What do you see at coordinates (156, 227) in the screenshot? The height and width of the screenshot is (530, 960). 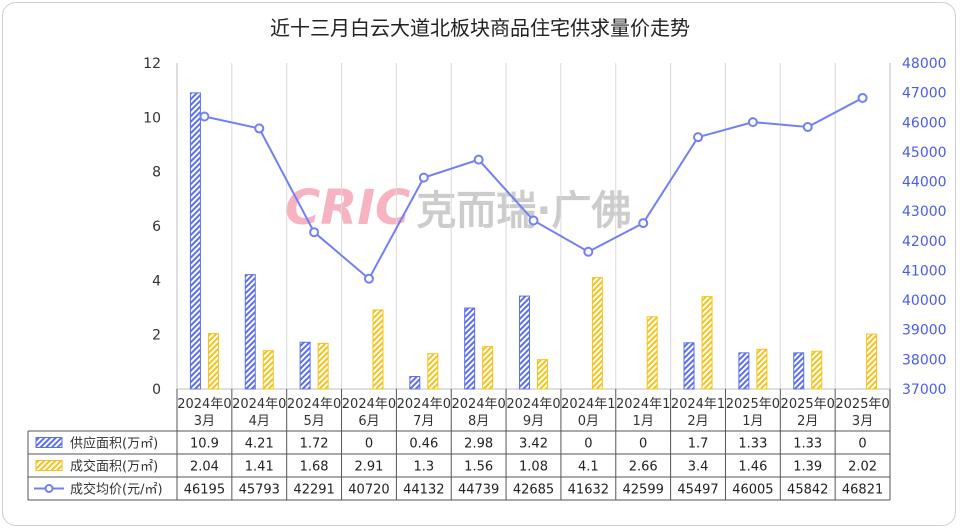 I see `y-left-tick-label: 6` at bounding box center [156, 227].